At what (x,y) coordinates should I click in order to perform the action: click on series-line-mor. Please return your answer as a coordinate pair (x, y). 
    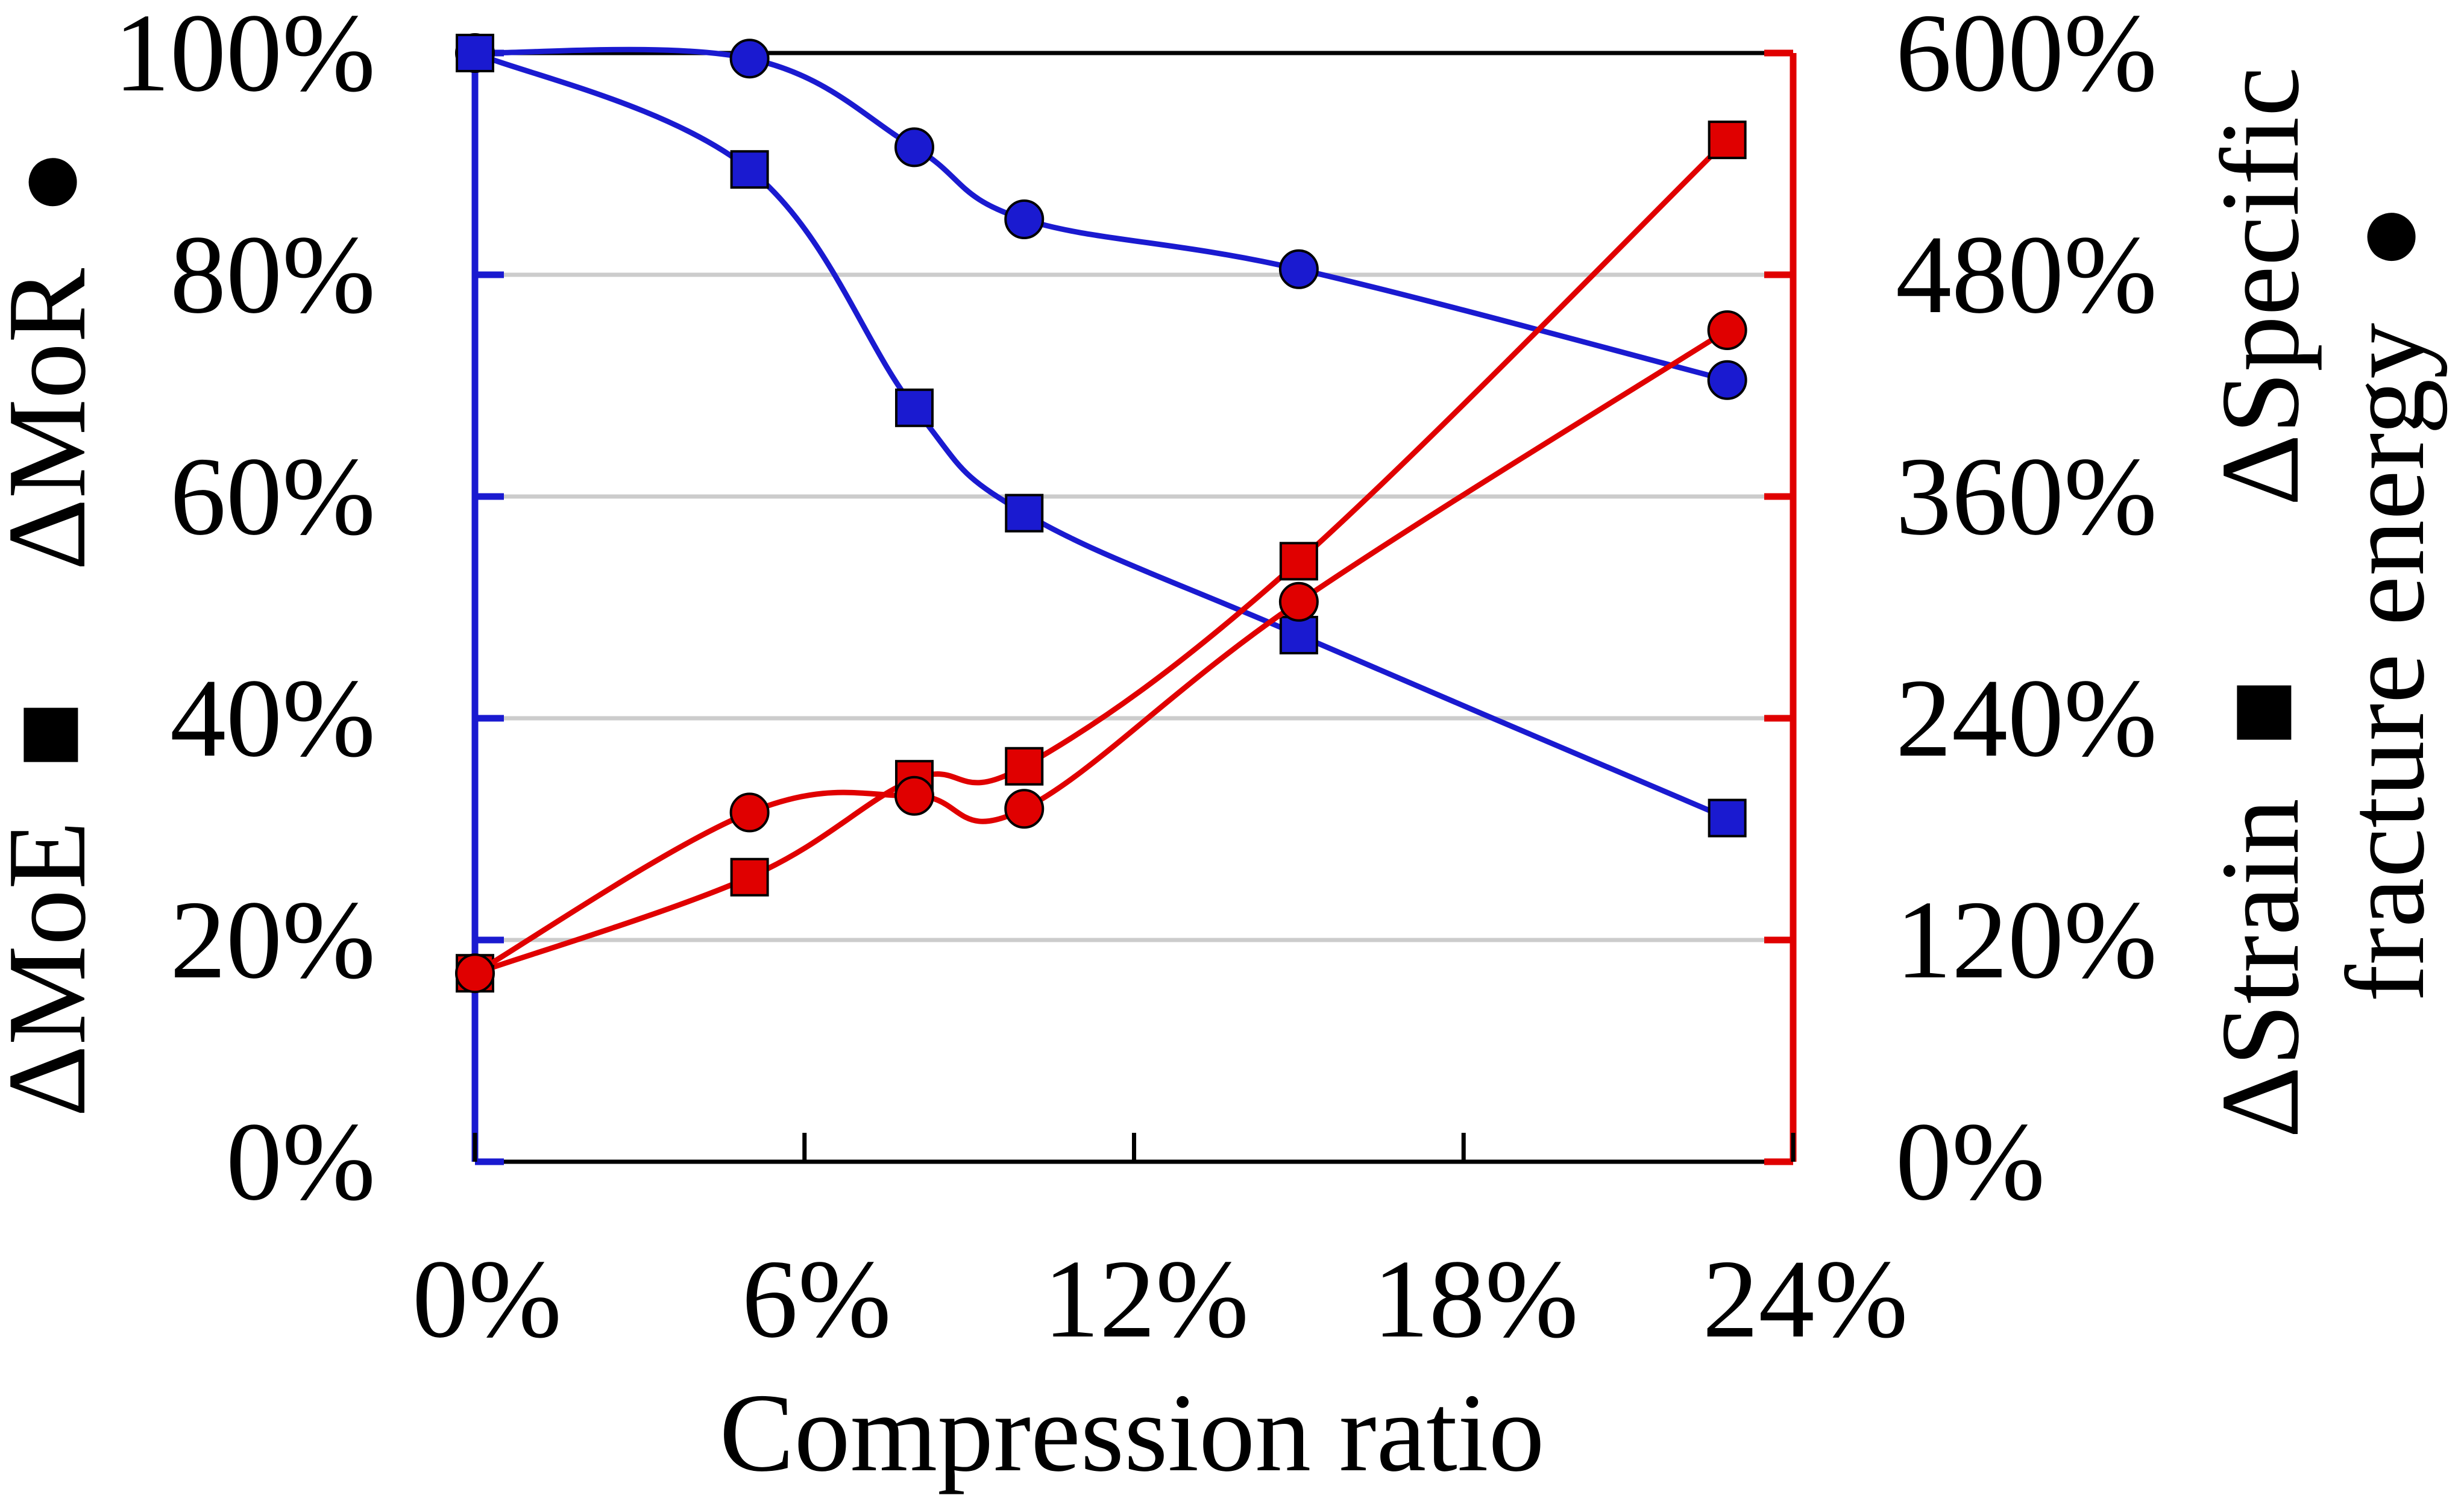
    Looking at the image, I should click on (1101, 214).